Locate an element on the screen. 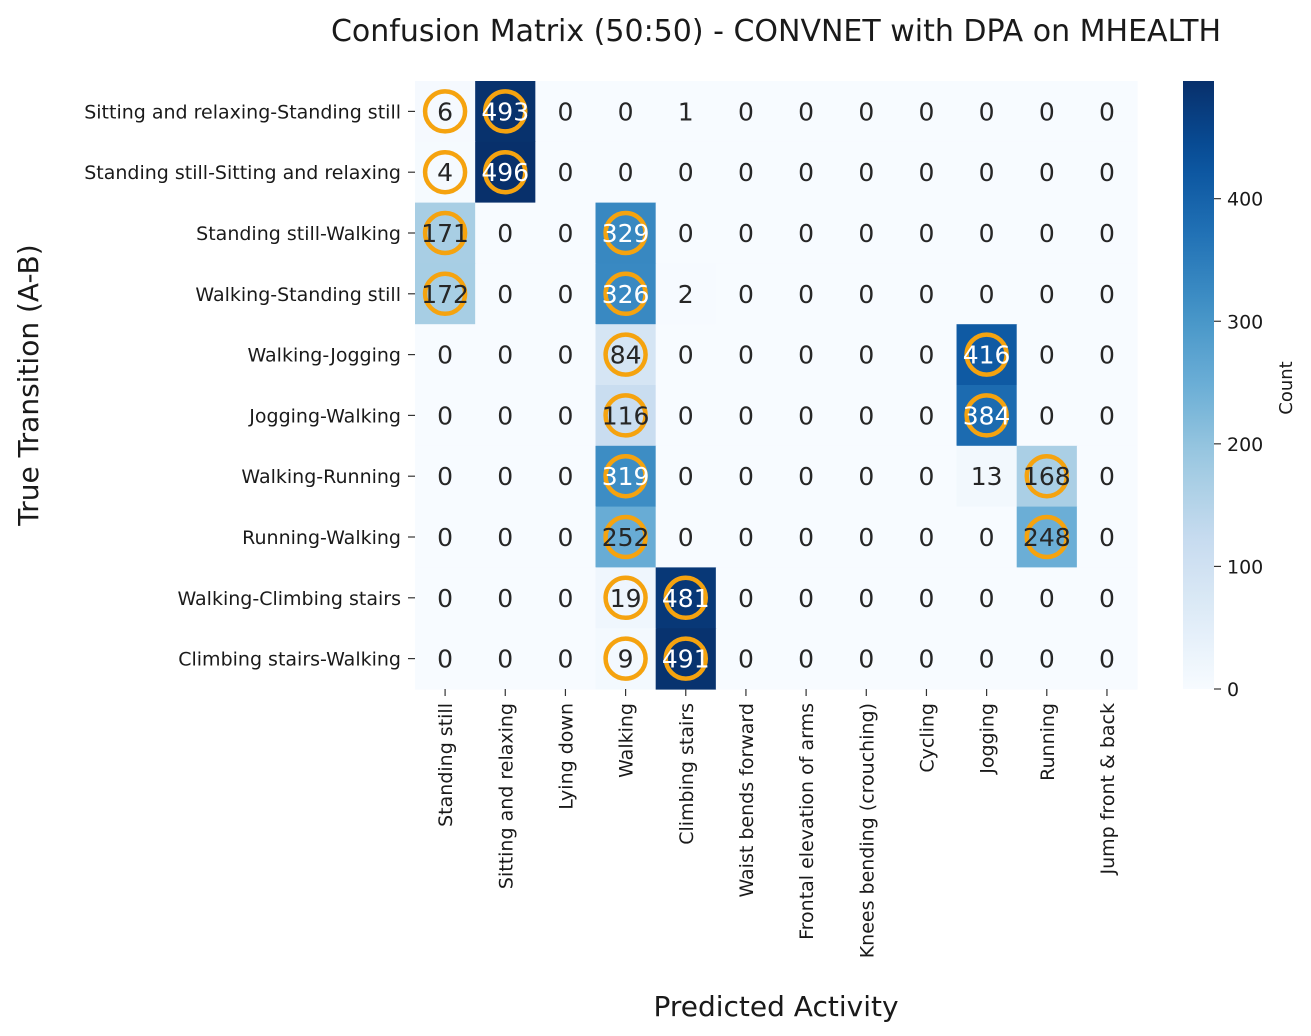  x-tick-label: Waist bends forward is located at coordinates (747, 800).